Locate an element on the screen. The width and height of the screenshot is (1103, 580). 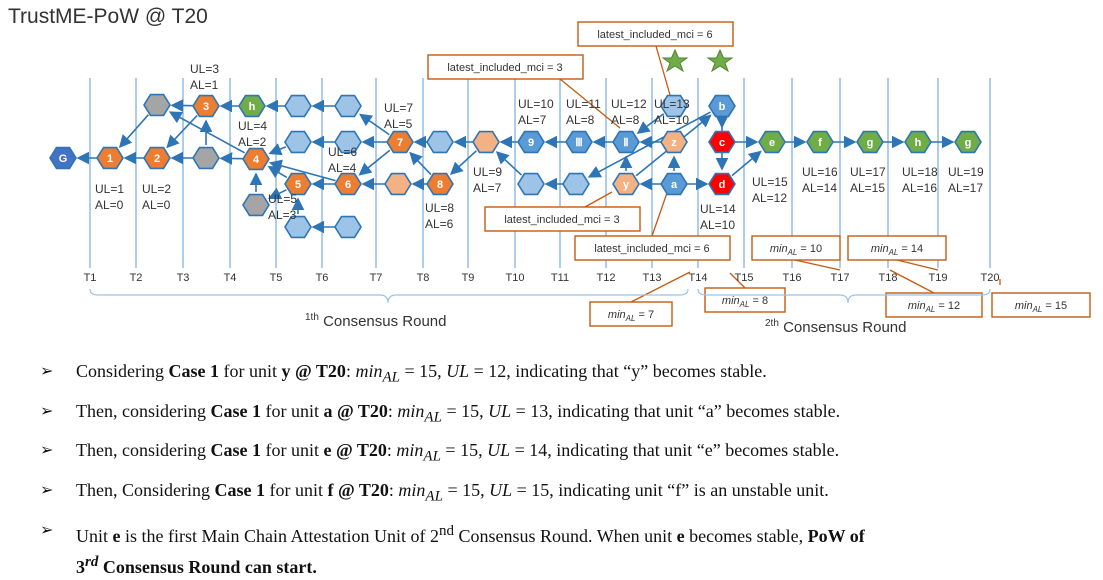
time-label: T5 is located at coordinates (276, 278).